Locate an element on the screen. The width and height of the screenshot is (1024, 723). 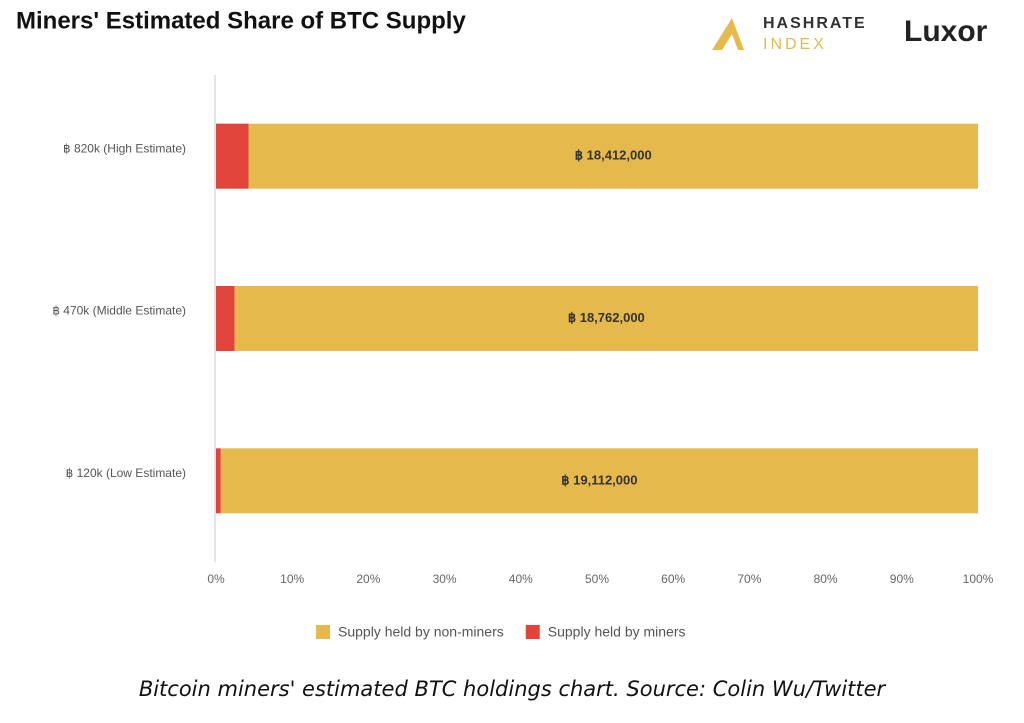
legend-label: Supply held by miners is located at coordinates (617, 632).